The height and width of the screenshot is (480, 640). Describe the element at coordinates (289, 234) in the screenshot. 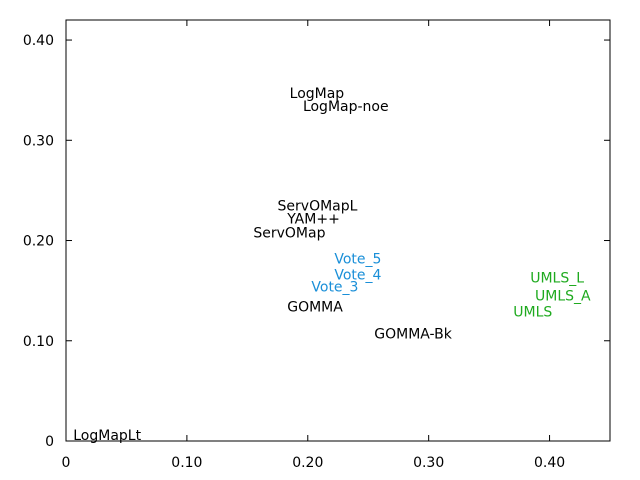

I see `point-label: ServOMap` at that location.